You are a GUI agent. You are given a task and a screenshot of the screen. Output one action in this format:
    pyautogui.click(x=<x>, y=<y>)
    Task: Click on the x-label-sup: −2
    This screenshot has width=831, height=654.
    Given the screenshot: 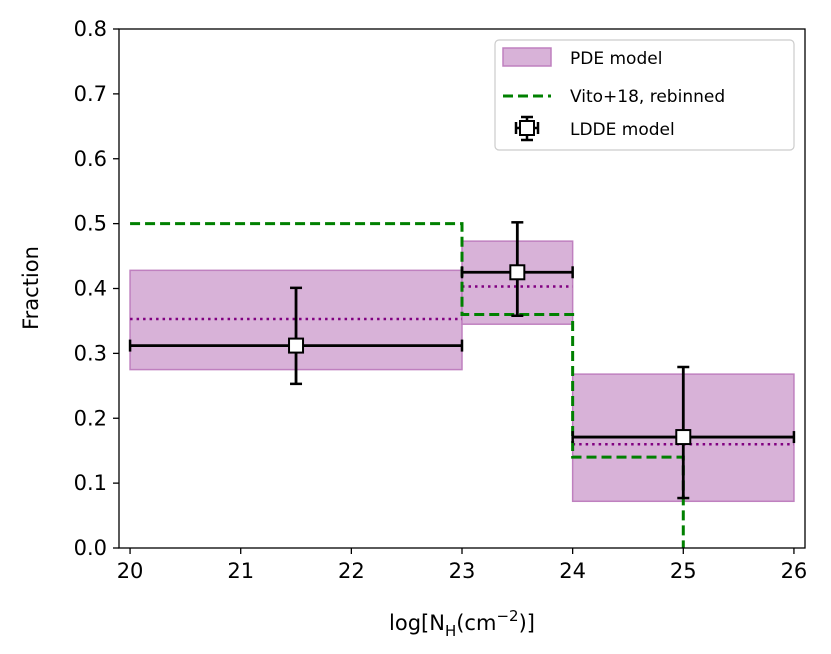 What is the action you would take?
    pyautogui.click(x=507, y=616)
    